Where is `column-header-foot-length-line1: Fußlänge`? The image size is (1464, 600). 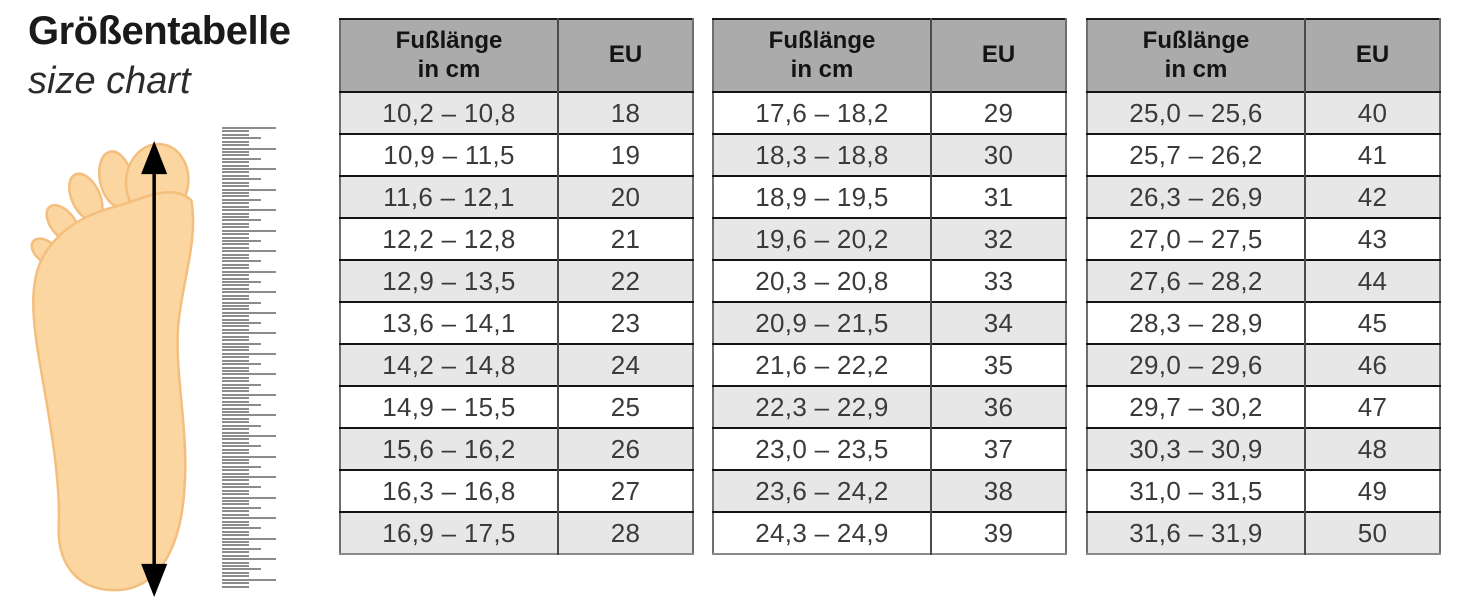 column-header-foot-length-line1: Fußlänge is located at coordinates (449, 40).